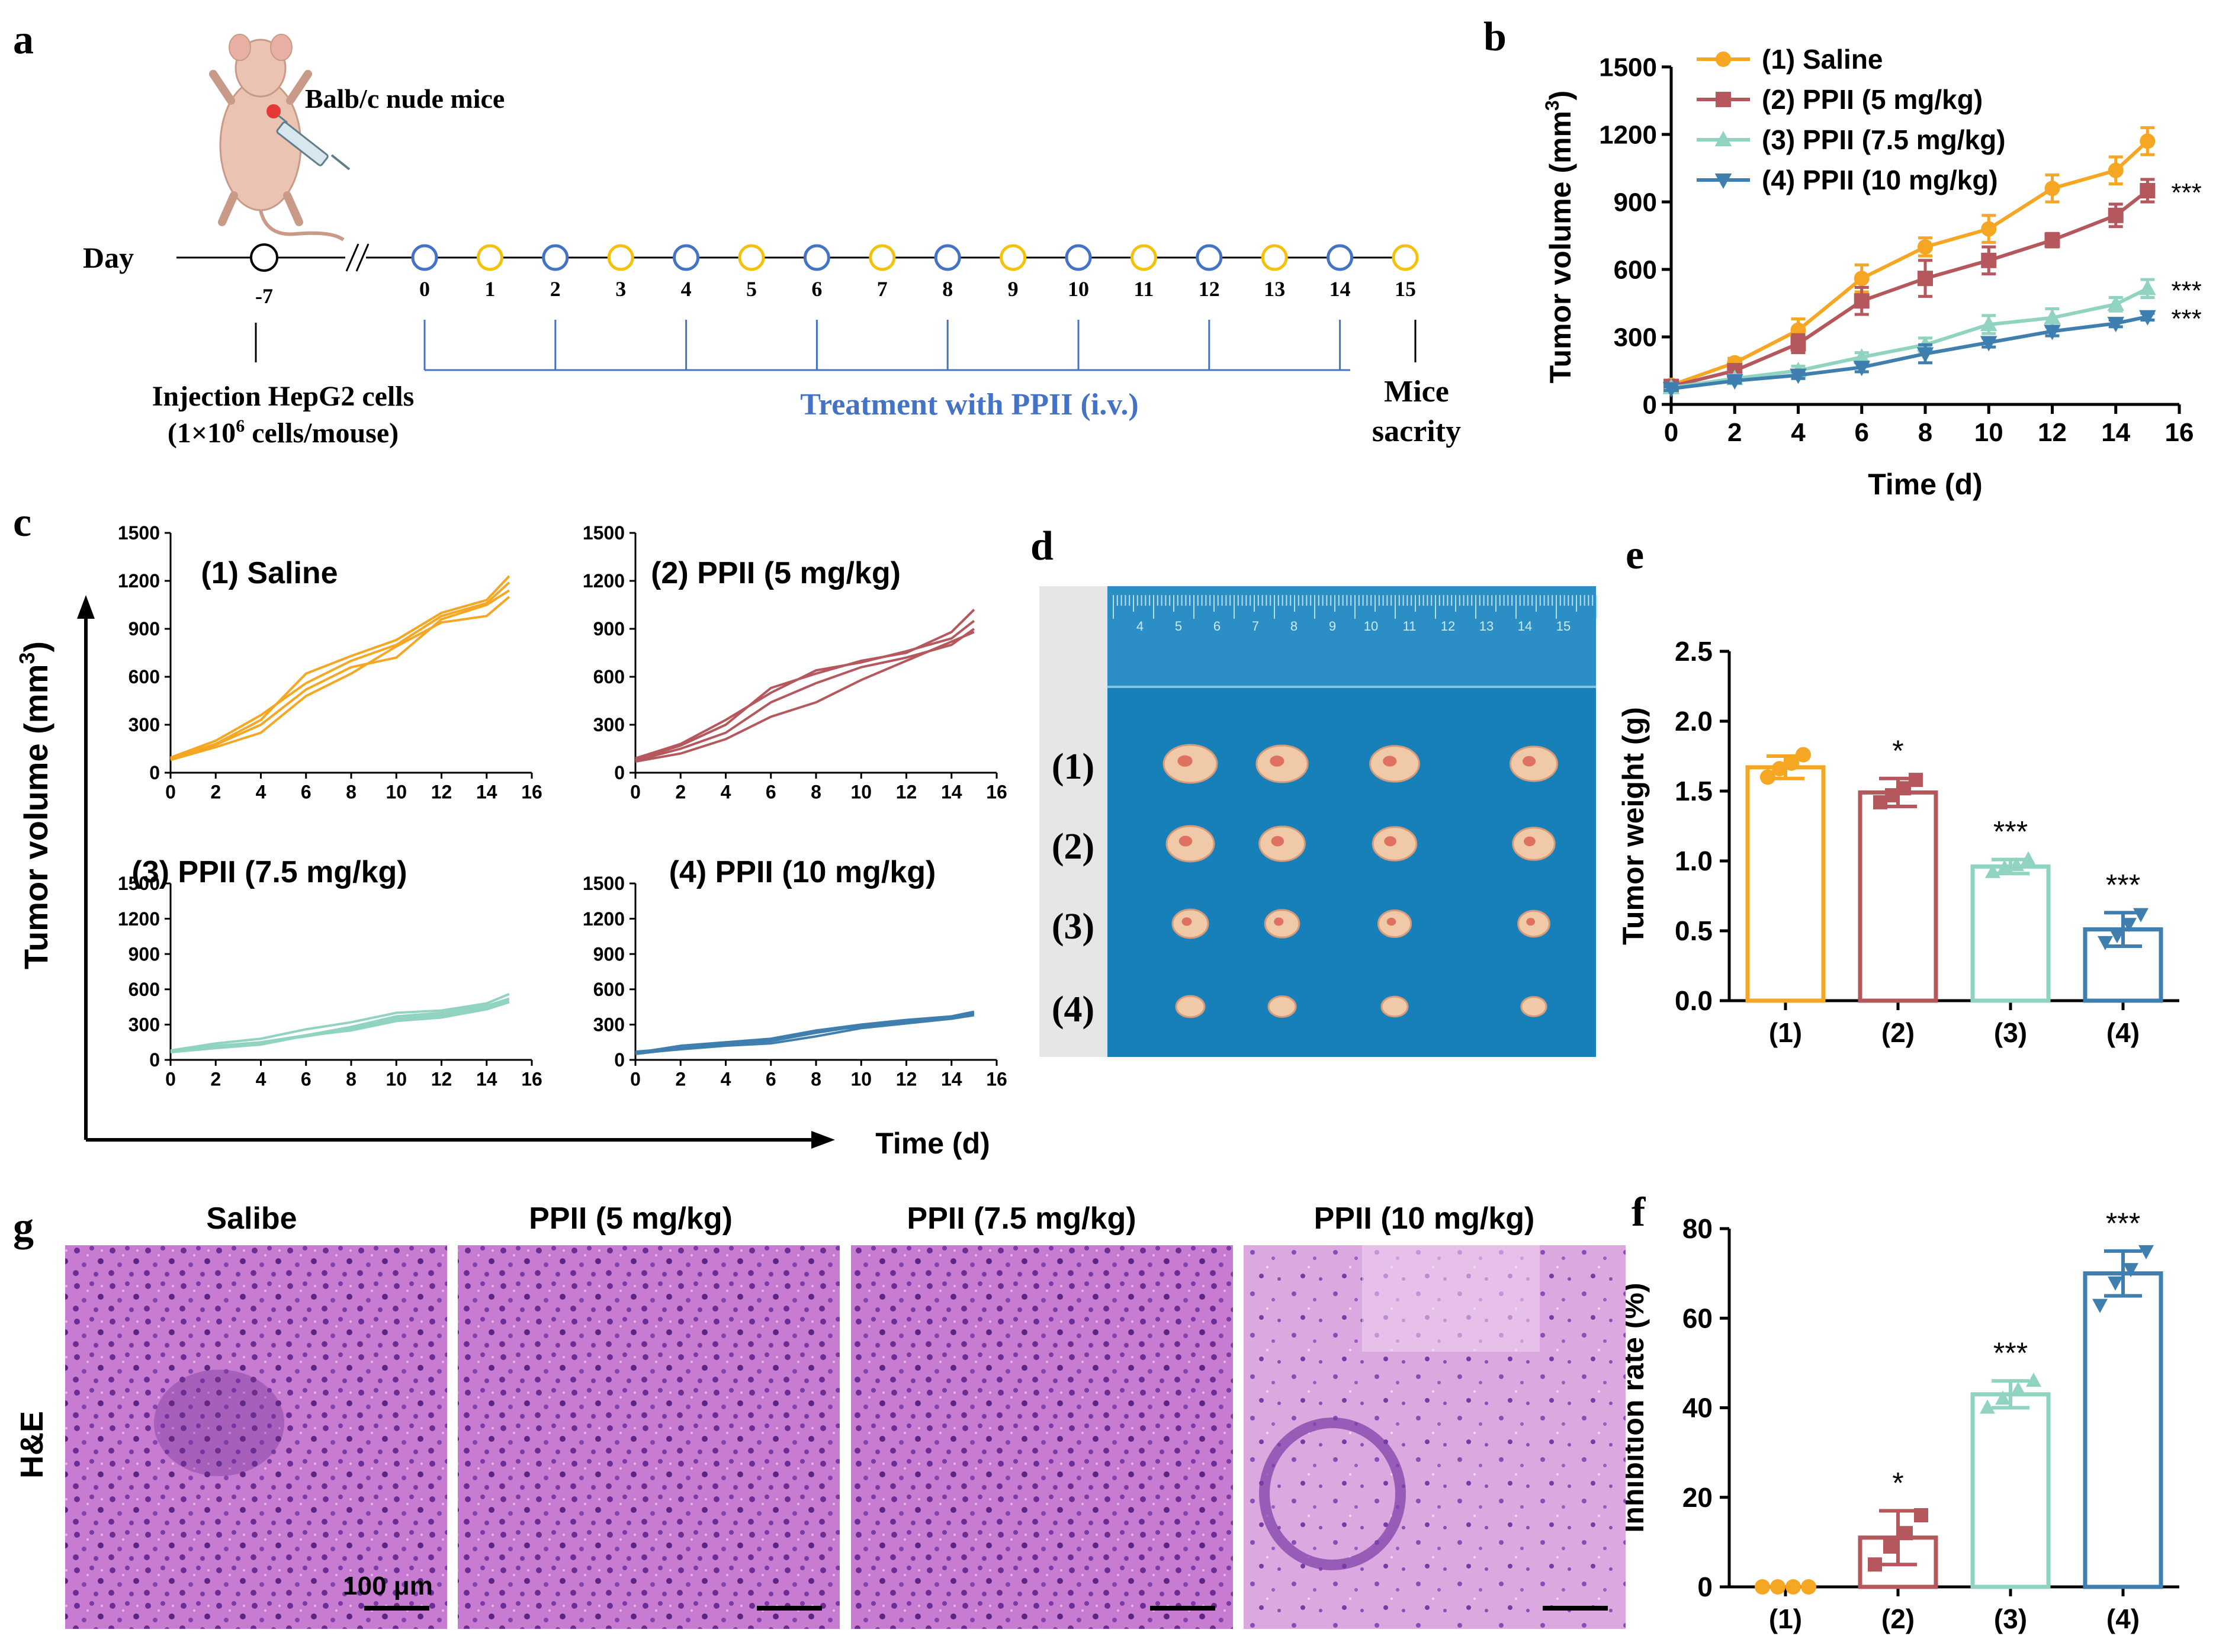 The image size is (2232, 1652). I want to click on tumor-row-label: (2), so click(1073, 847).